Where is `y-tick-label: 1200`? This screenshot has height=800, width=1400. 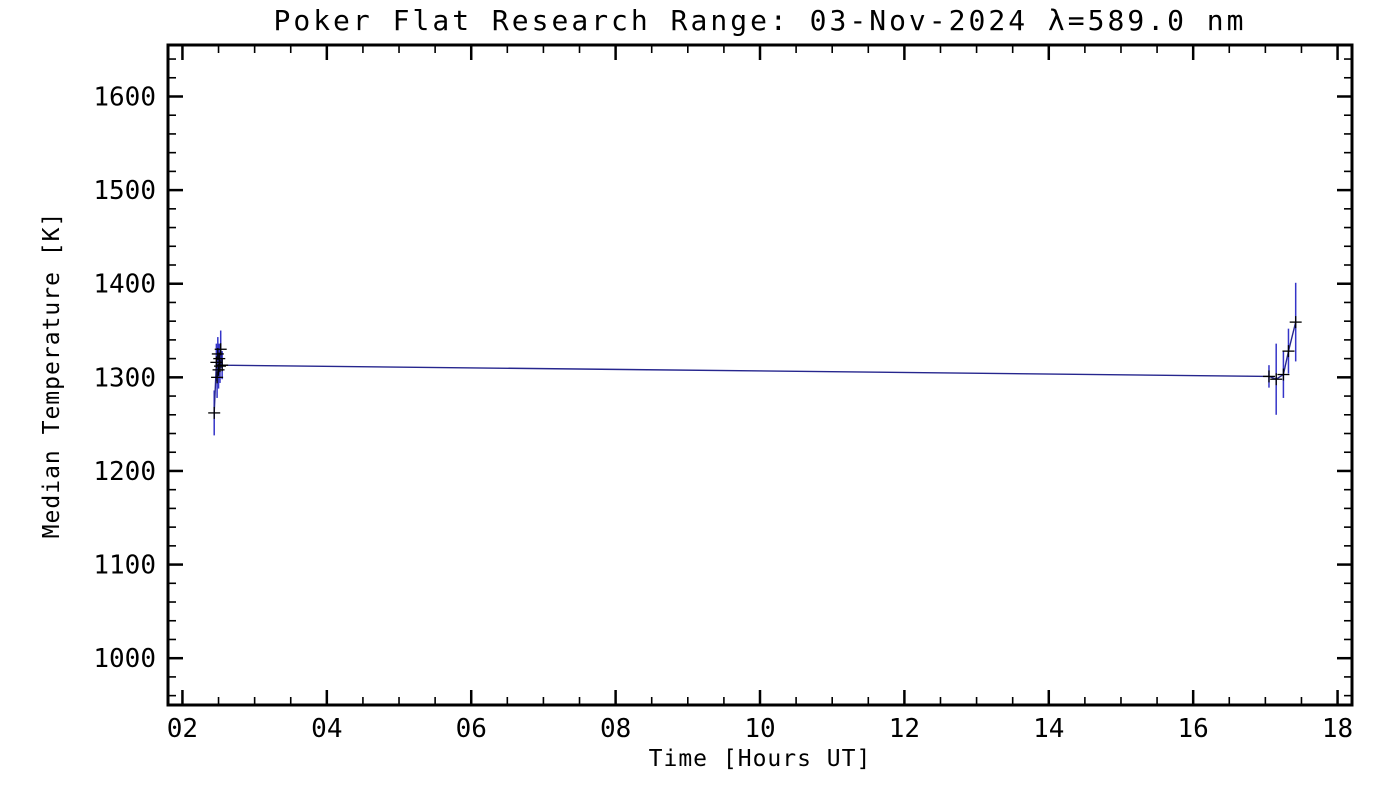 y-tick-label: 1200 is located at coordinates (124, 472).